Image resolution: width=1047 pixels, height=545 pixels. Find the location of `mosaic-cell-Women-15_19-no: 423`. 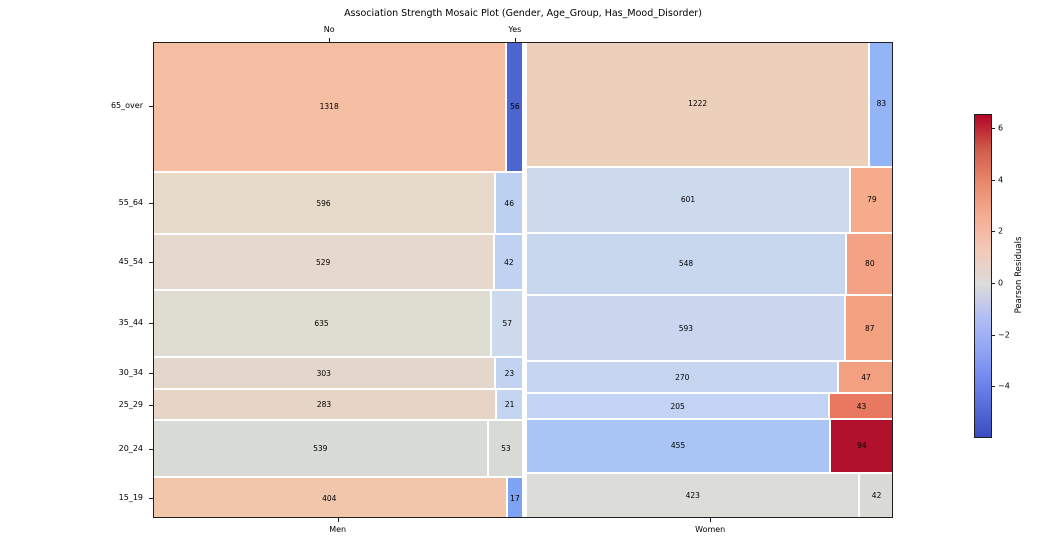

mosaic-cell-Women-15_19-no: 423 is located at coordinates (693, 495).